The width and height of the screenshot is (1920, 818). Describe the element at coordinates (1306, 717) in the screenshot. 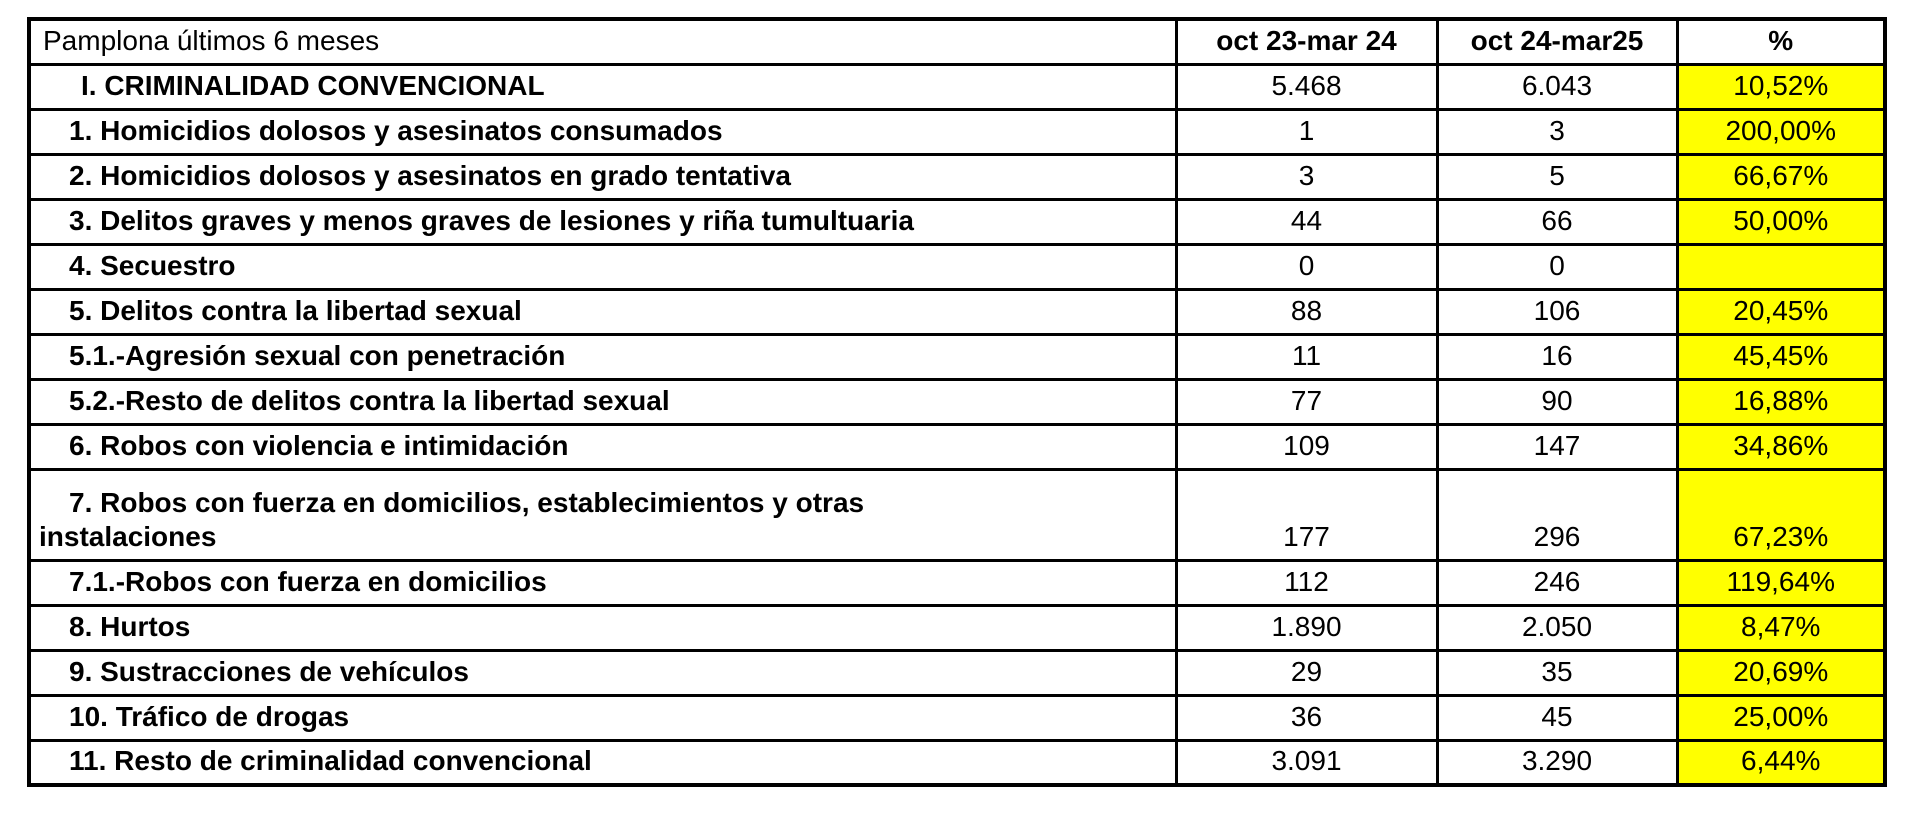

I see `value-period1: 36` at that location.